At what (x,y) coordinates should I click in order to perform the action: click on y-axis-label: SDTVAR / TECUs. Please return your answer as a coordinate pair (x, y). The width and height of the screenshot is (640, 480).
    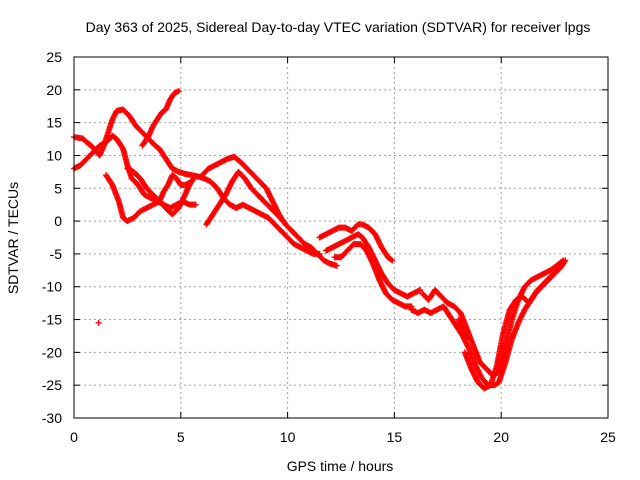
    Looking at the image, I should click on (13, 238).